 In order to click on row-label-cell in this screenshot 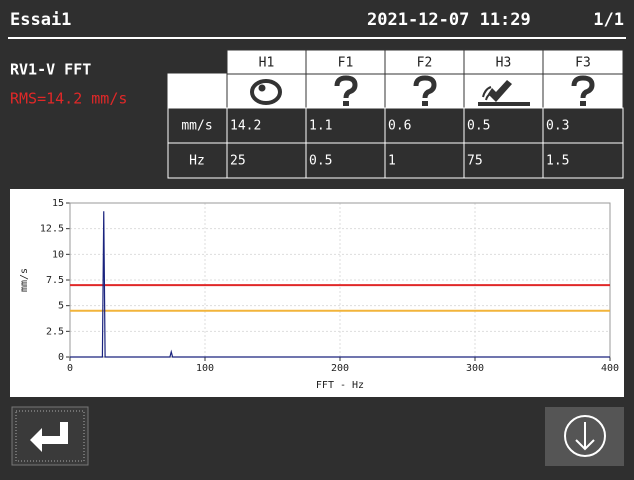, I will do `click(197, 125)`.